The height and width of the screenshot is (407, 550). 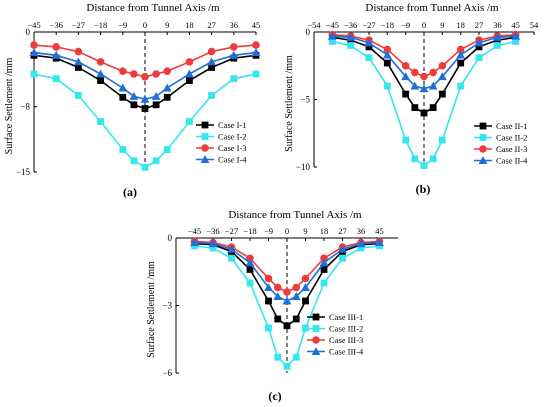 I want to click on x-tick-label: −27, so click(x=78, y=25).